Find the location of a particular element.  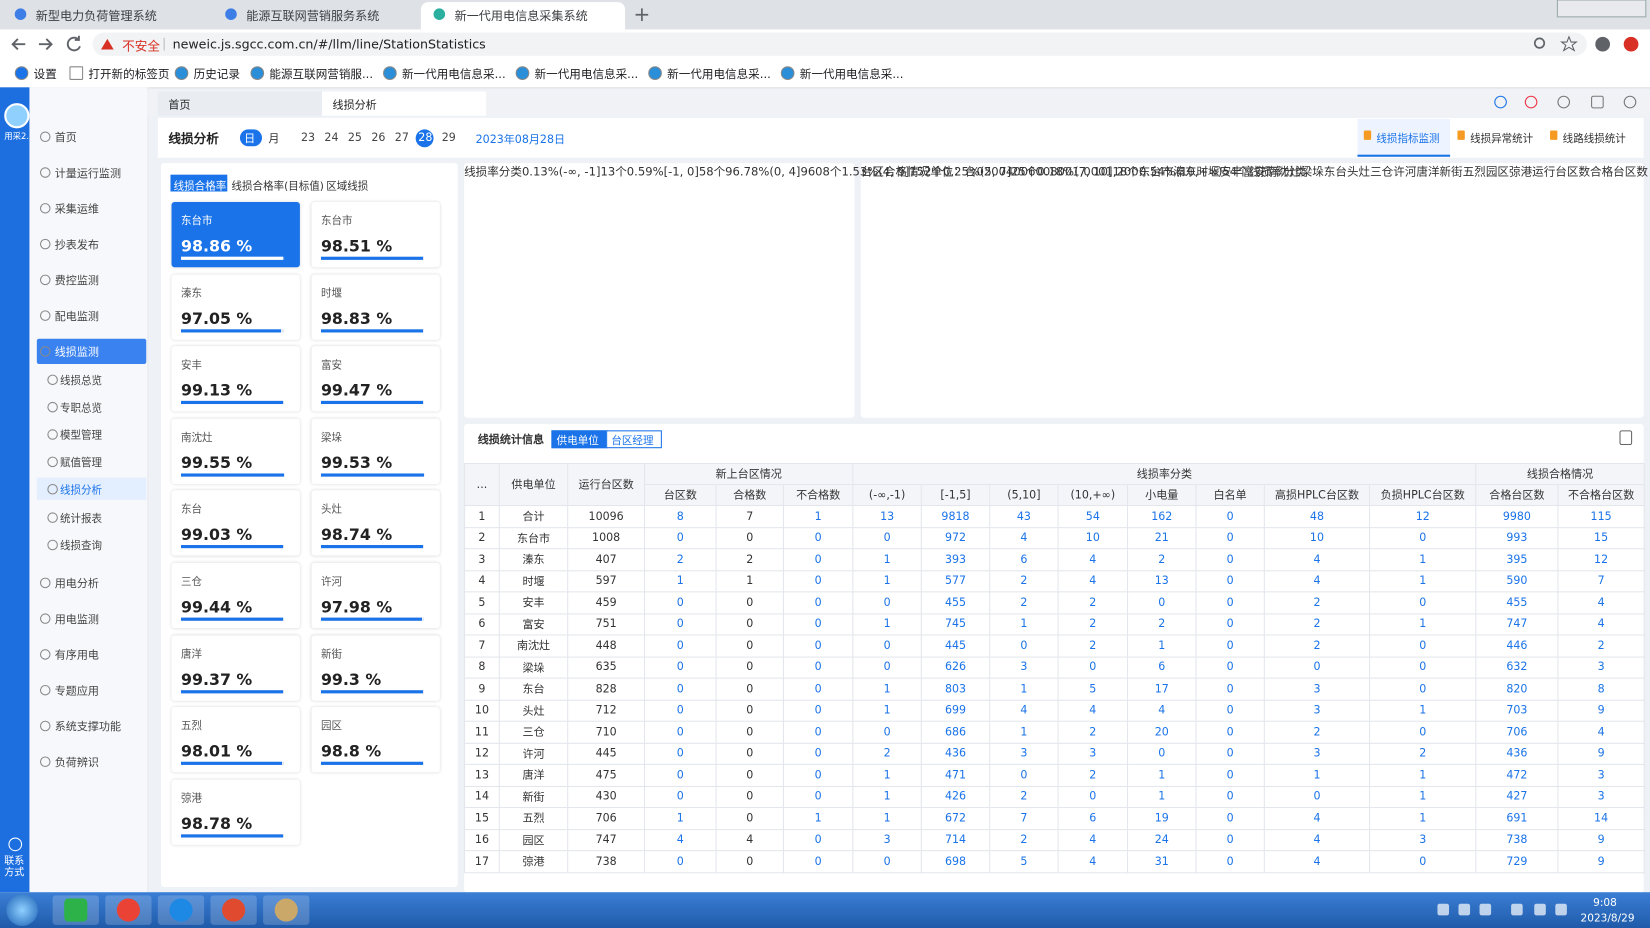

menu-item: 首页 is located at coordinates (66, 137).